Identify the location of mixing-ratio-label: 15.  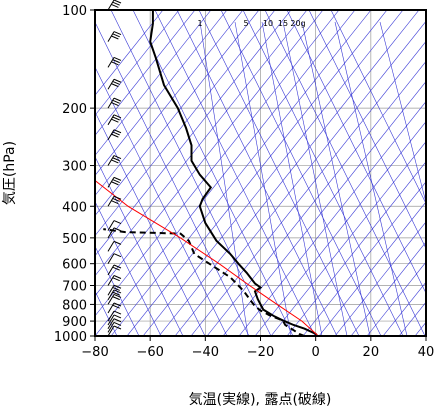
(283, 23).